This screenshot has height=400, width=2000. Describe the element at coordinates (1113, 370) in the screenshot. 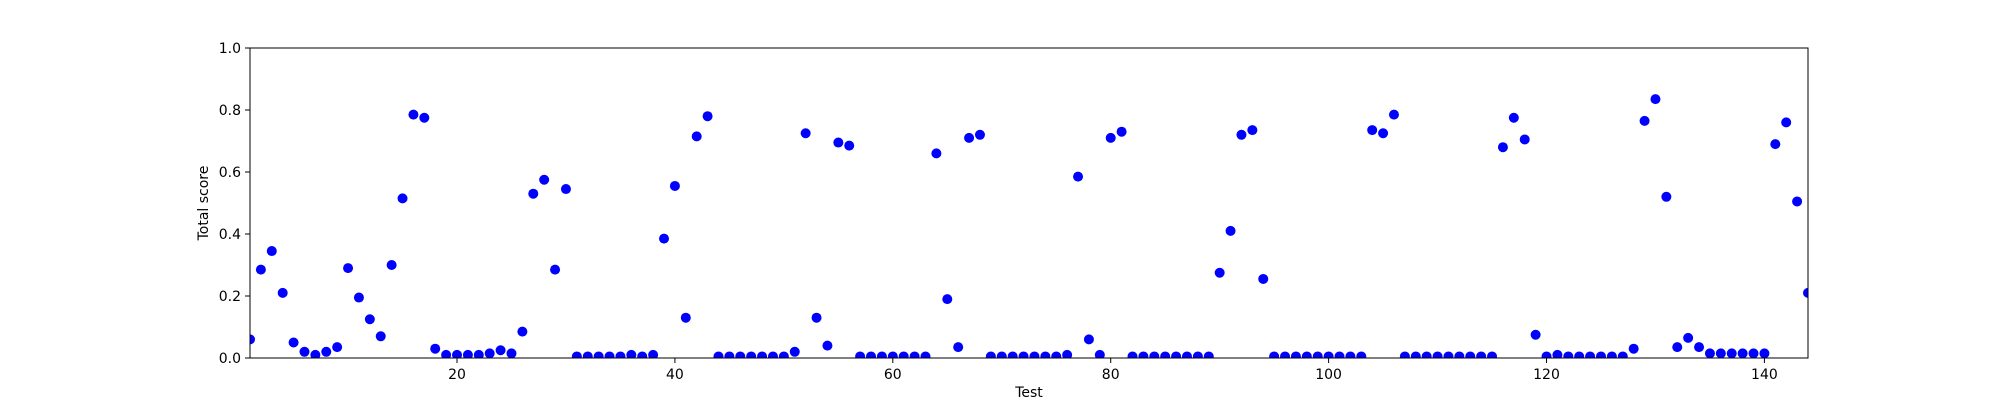

I see `x-axis-ticks: 20 40 60 80 100 120 140` at that location.